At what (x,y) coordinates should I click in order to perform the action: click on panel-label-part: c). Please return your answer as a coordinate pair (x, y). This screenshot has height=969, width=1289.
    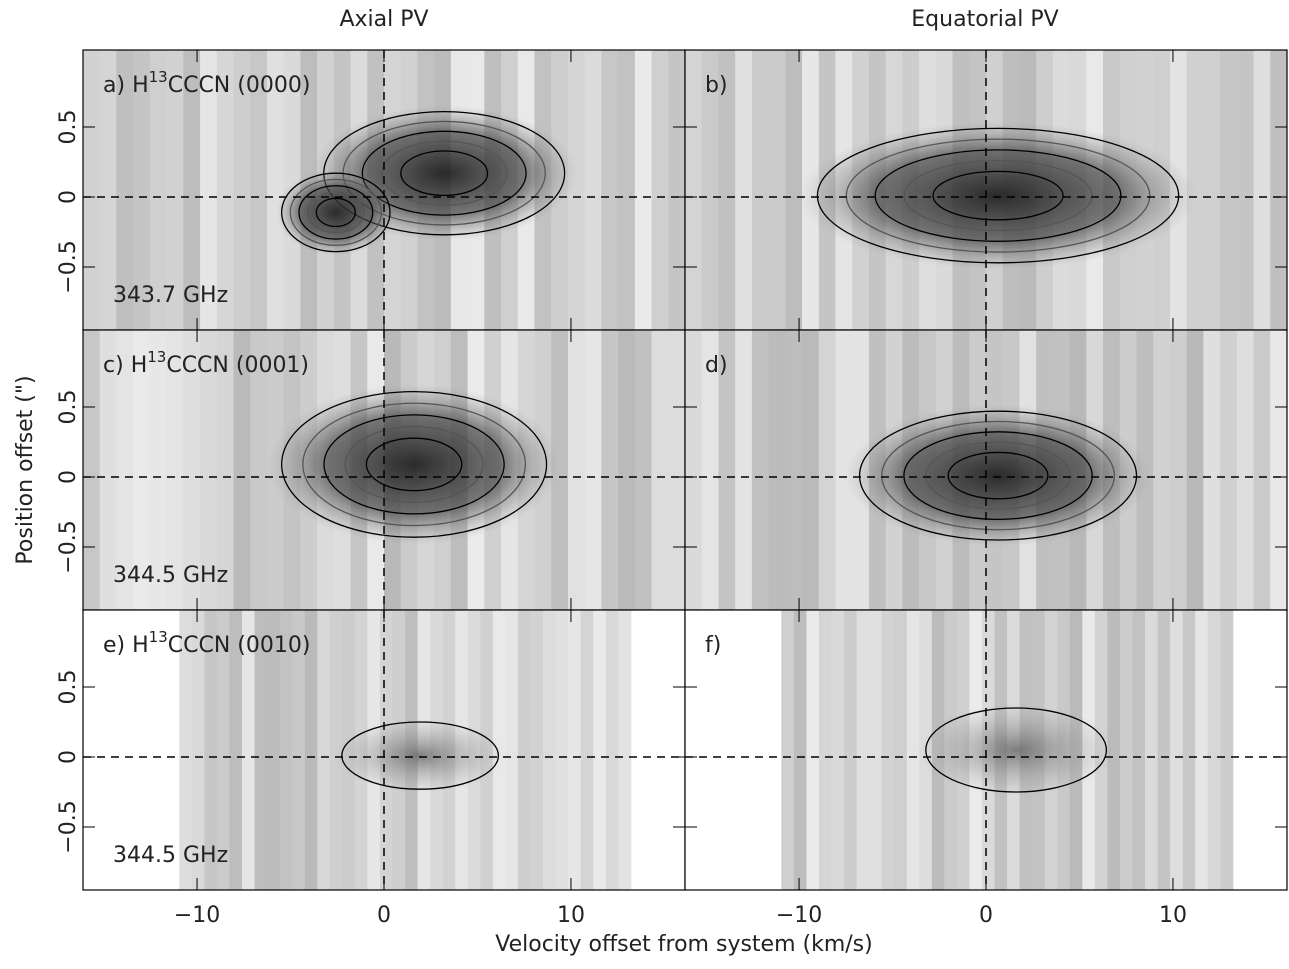
    Looking at the image, I should click on (113, 365).